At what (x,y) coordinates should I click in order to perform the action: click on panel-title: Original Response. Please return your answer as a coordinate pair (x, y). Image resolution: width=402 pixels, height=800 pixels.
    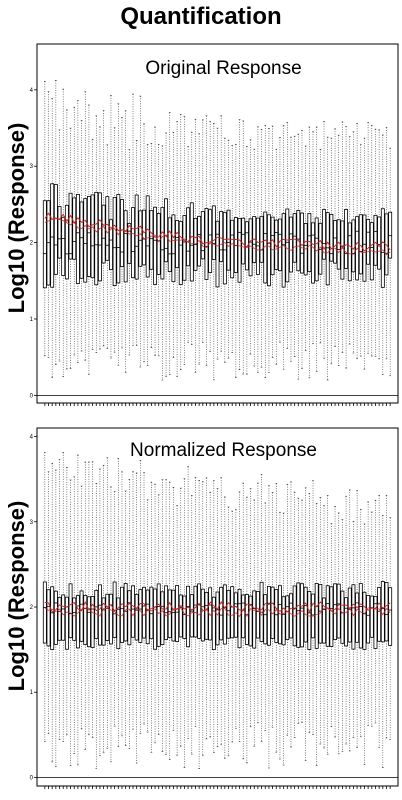
    Looking at the image, I should click on (223, 68).